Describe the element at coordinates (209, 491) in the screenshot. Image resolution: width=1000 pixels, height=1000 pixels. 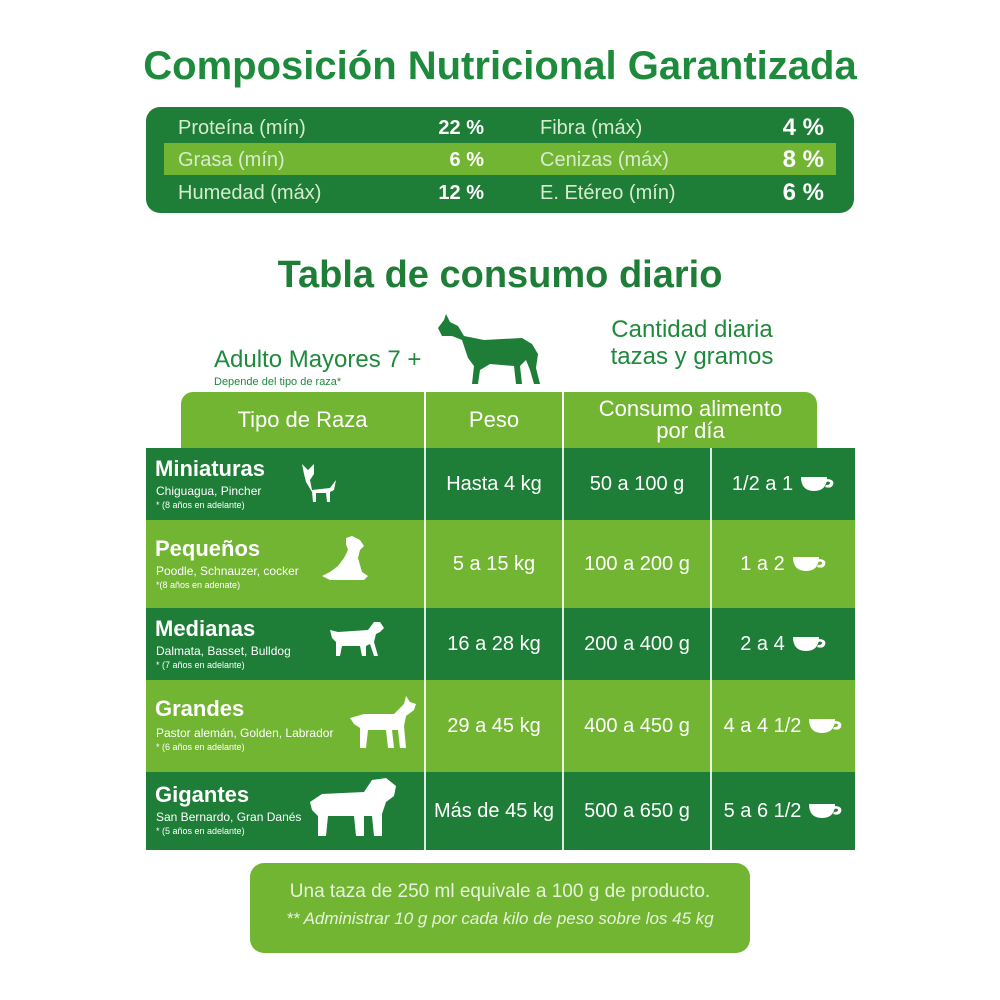
I see `breed-examples: Chiguagua, Pincher` at that location.